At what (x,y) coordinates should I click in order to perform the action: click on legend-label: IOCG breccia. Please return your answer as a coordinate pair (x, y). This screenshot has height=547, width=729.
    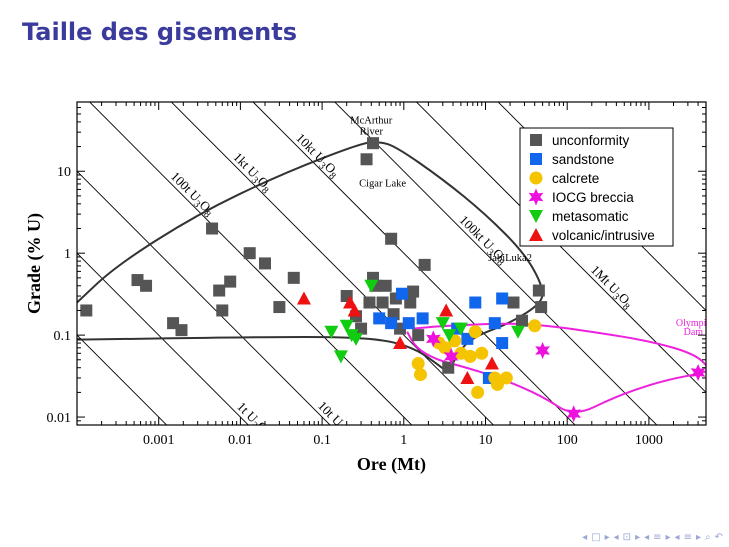
    Looking at the image, I should click on (593, 197).